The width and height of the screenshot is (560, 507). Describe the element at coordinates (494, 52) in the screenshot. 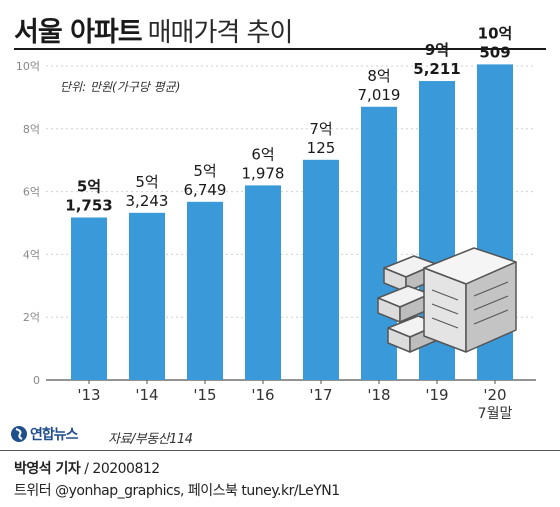

I see `data-label-man: 509` at that location.